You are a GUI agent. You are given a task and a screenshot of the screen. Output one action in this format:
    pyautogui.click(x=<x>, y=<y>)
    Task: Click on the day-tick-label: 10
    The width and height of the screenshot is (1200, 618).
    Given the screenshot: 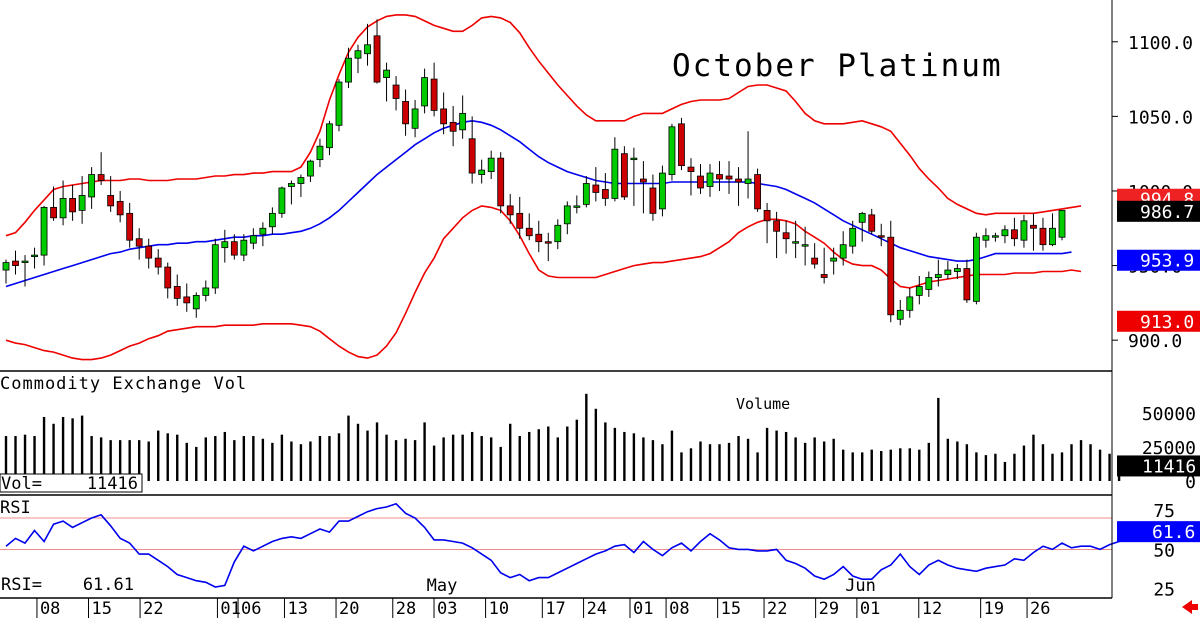 What is the action you would take?
    pyautogui.click(x=499, y=608)
    